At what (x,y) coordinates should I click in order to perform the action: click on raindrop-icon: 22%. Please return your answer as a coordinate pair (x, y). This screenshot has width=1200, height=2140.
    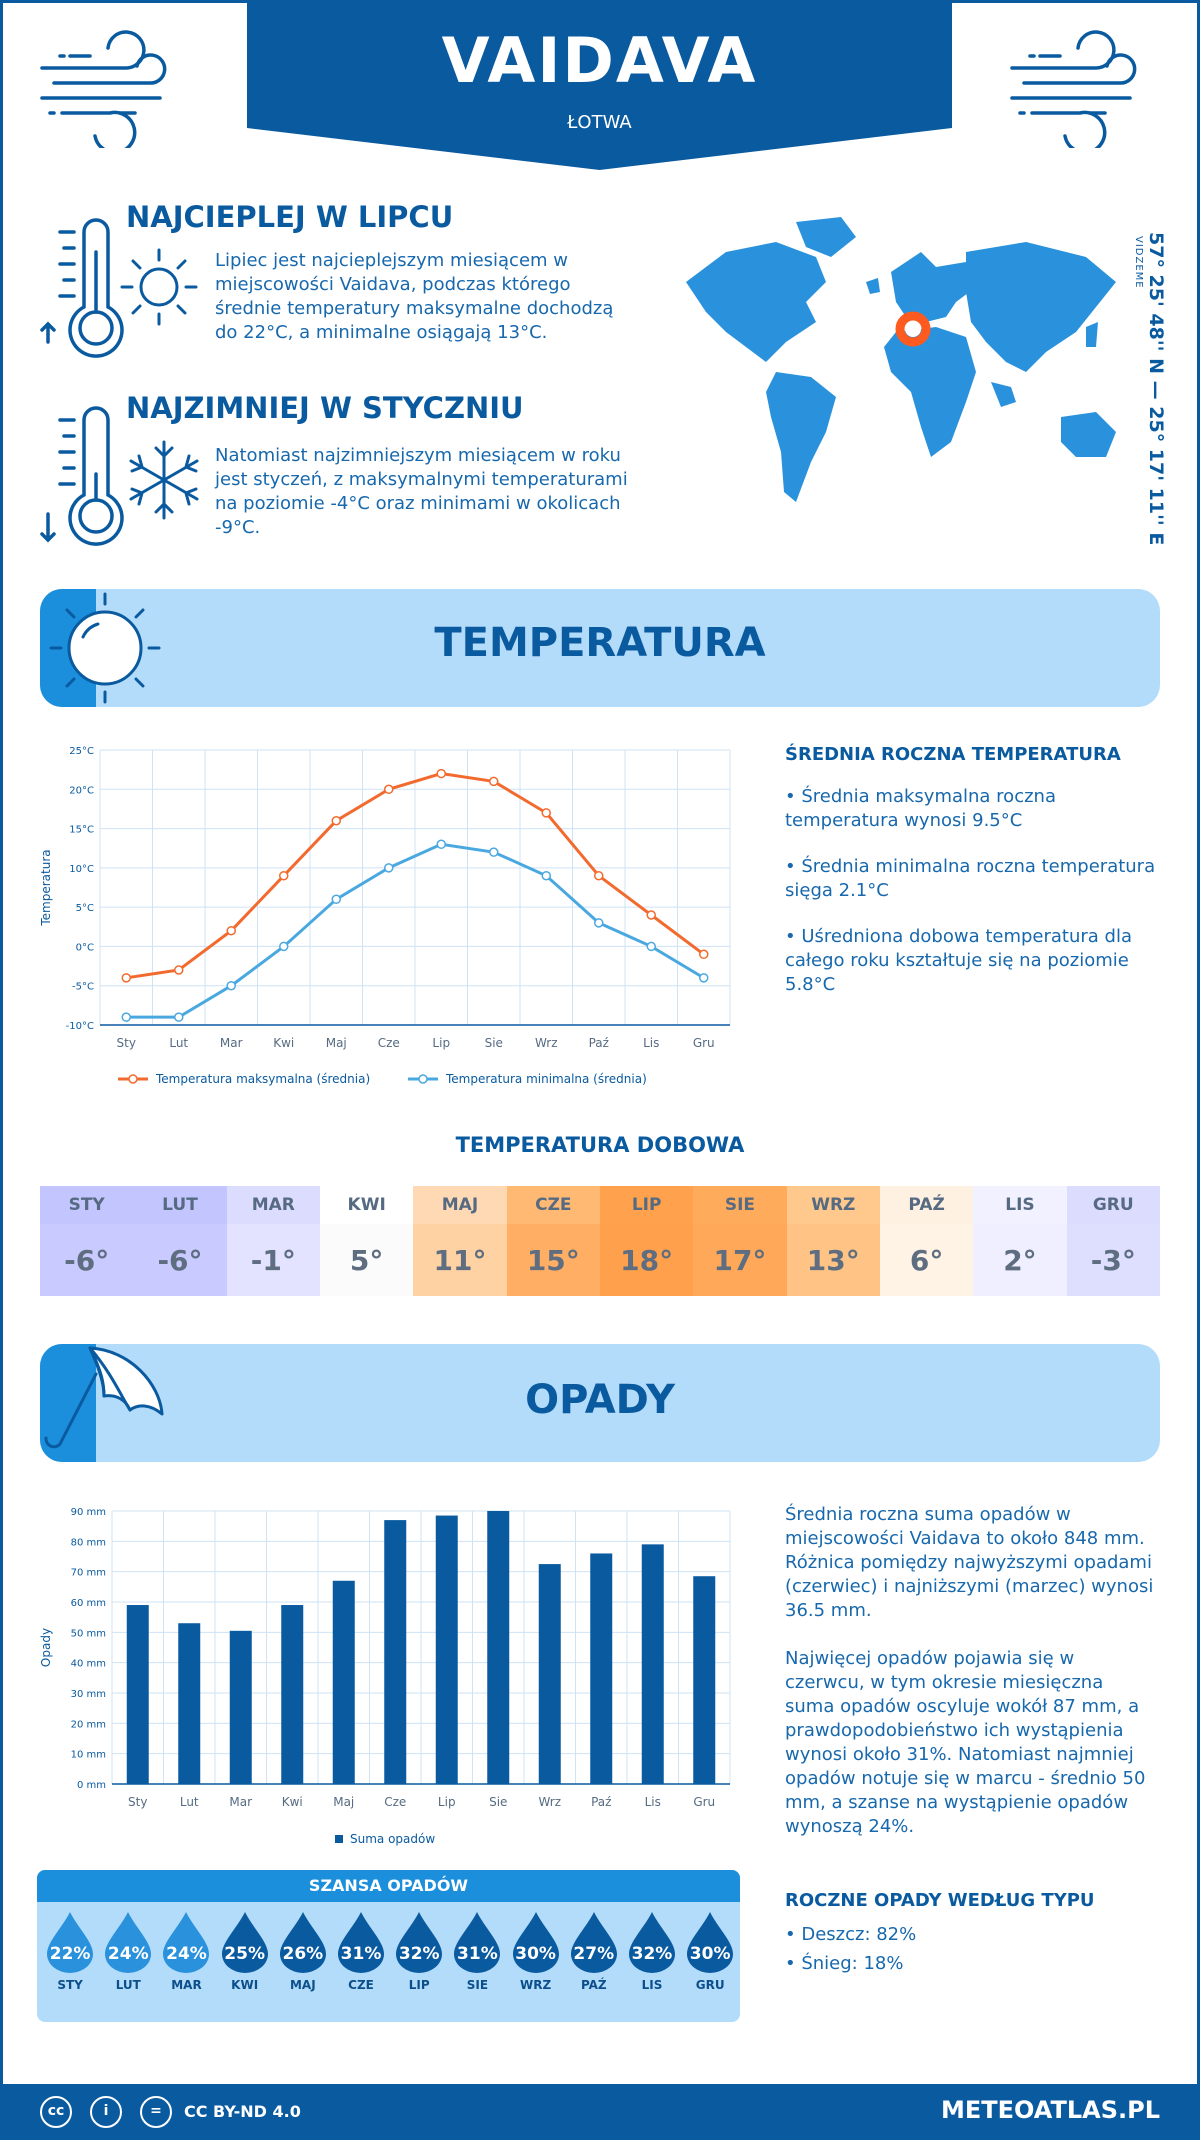
    Looking at the image, I should click on (70, 1942).